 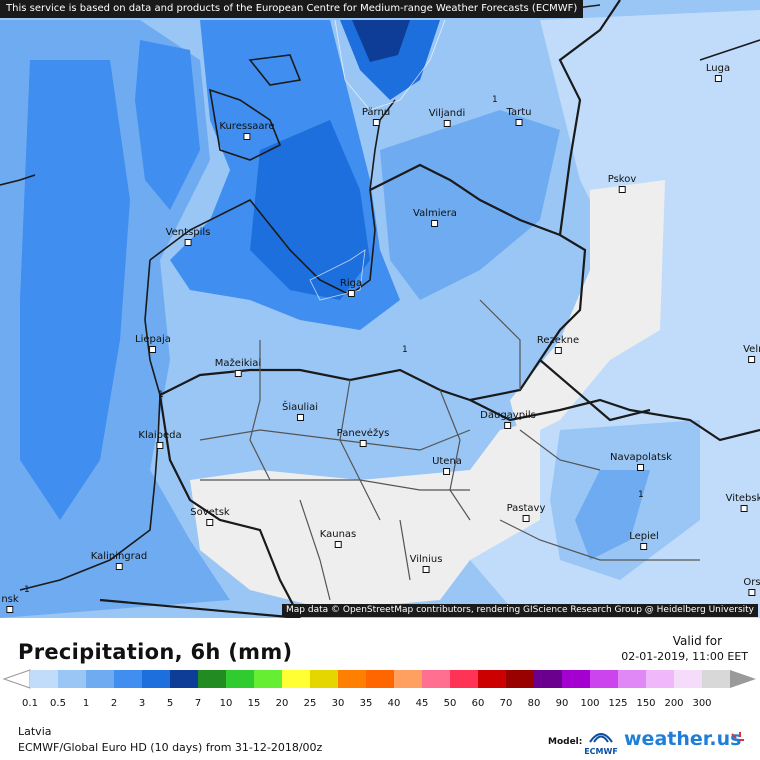 I want to click on legend-tick-label: 60, so click(x=478, y=703).